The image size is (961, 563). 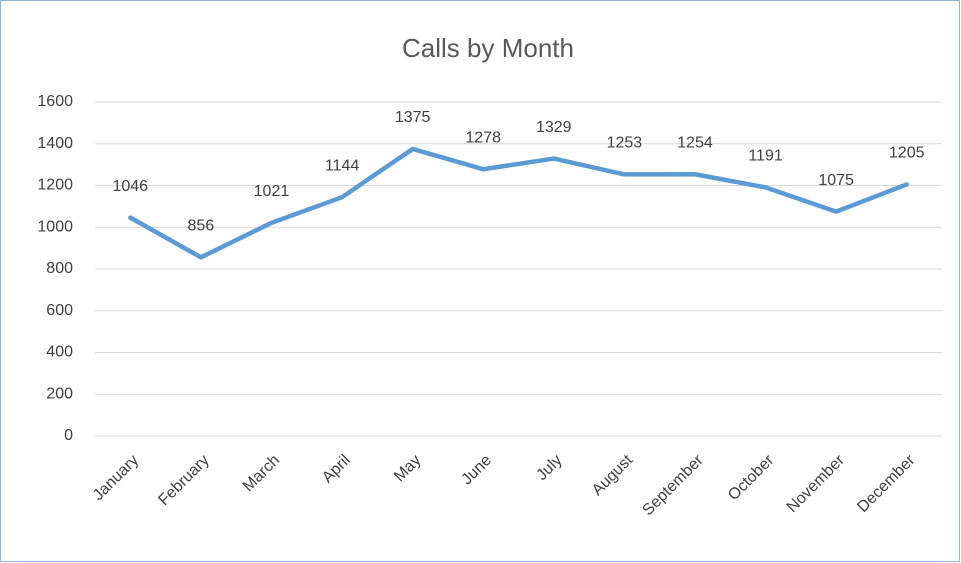 I want to click on data-label: 1205, so click(x=907, y=153).